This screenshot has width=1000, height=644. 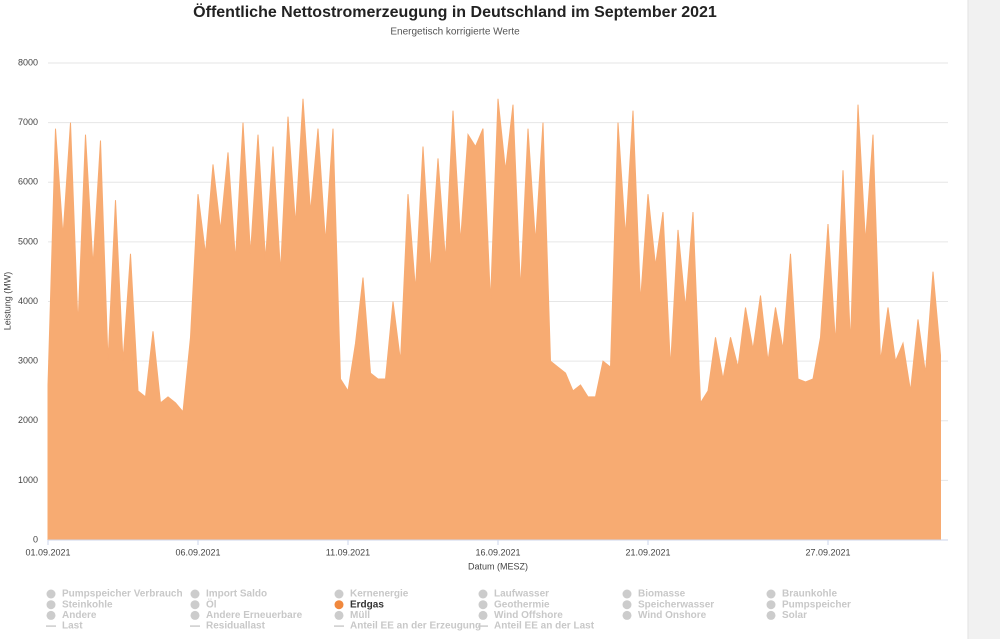 I want to click on legend-item: Pumpspeicher Verbrauch, so click(x=122, y=594).